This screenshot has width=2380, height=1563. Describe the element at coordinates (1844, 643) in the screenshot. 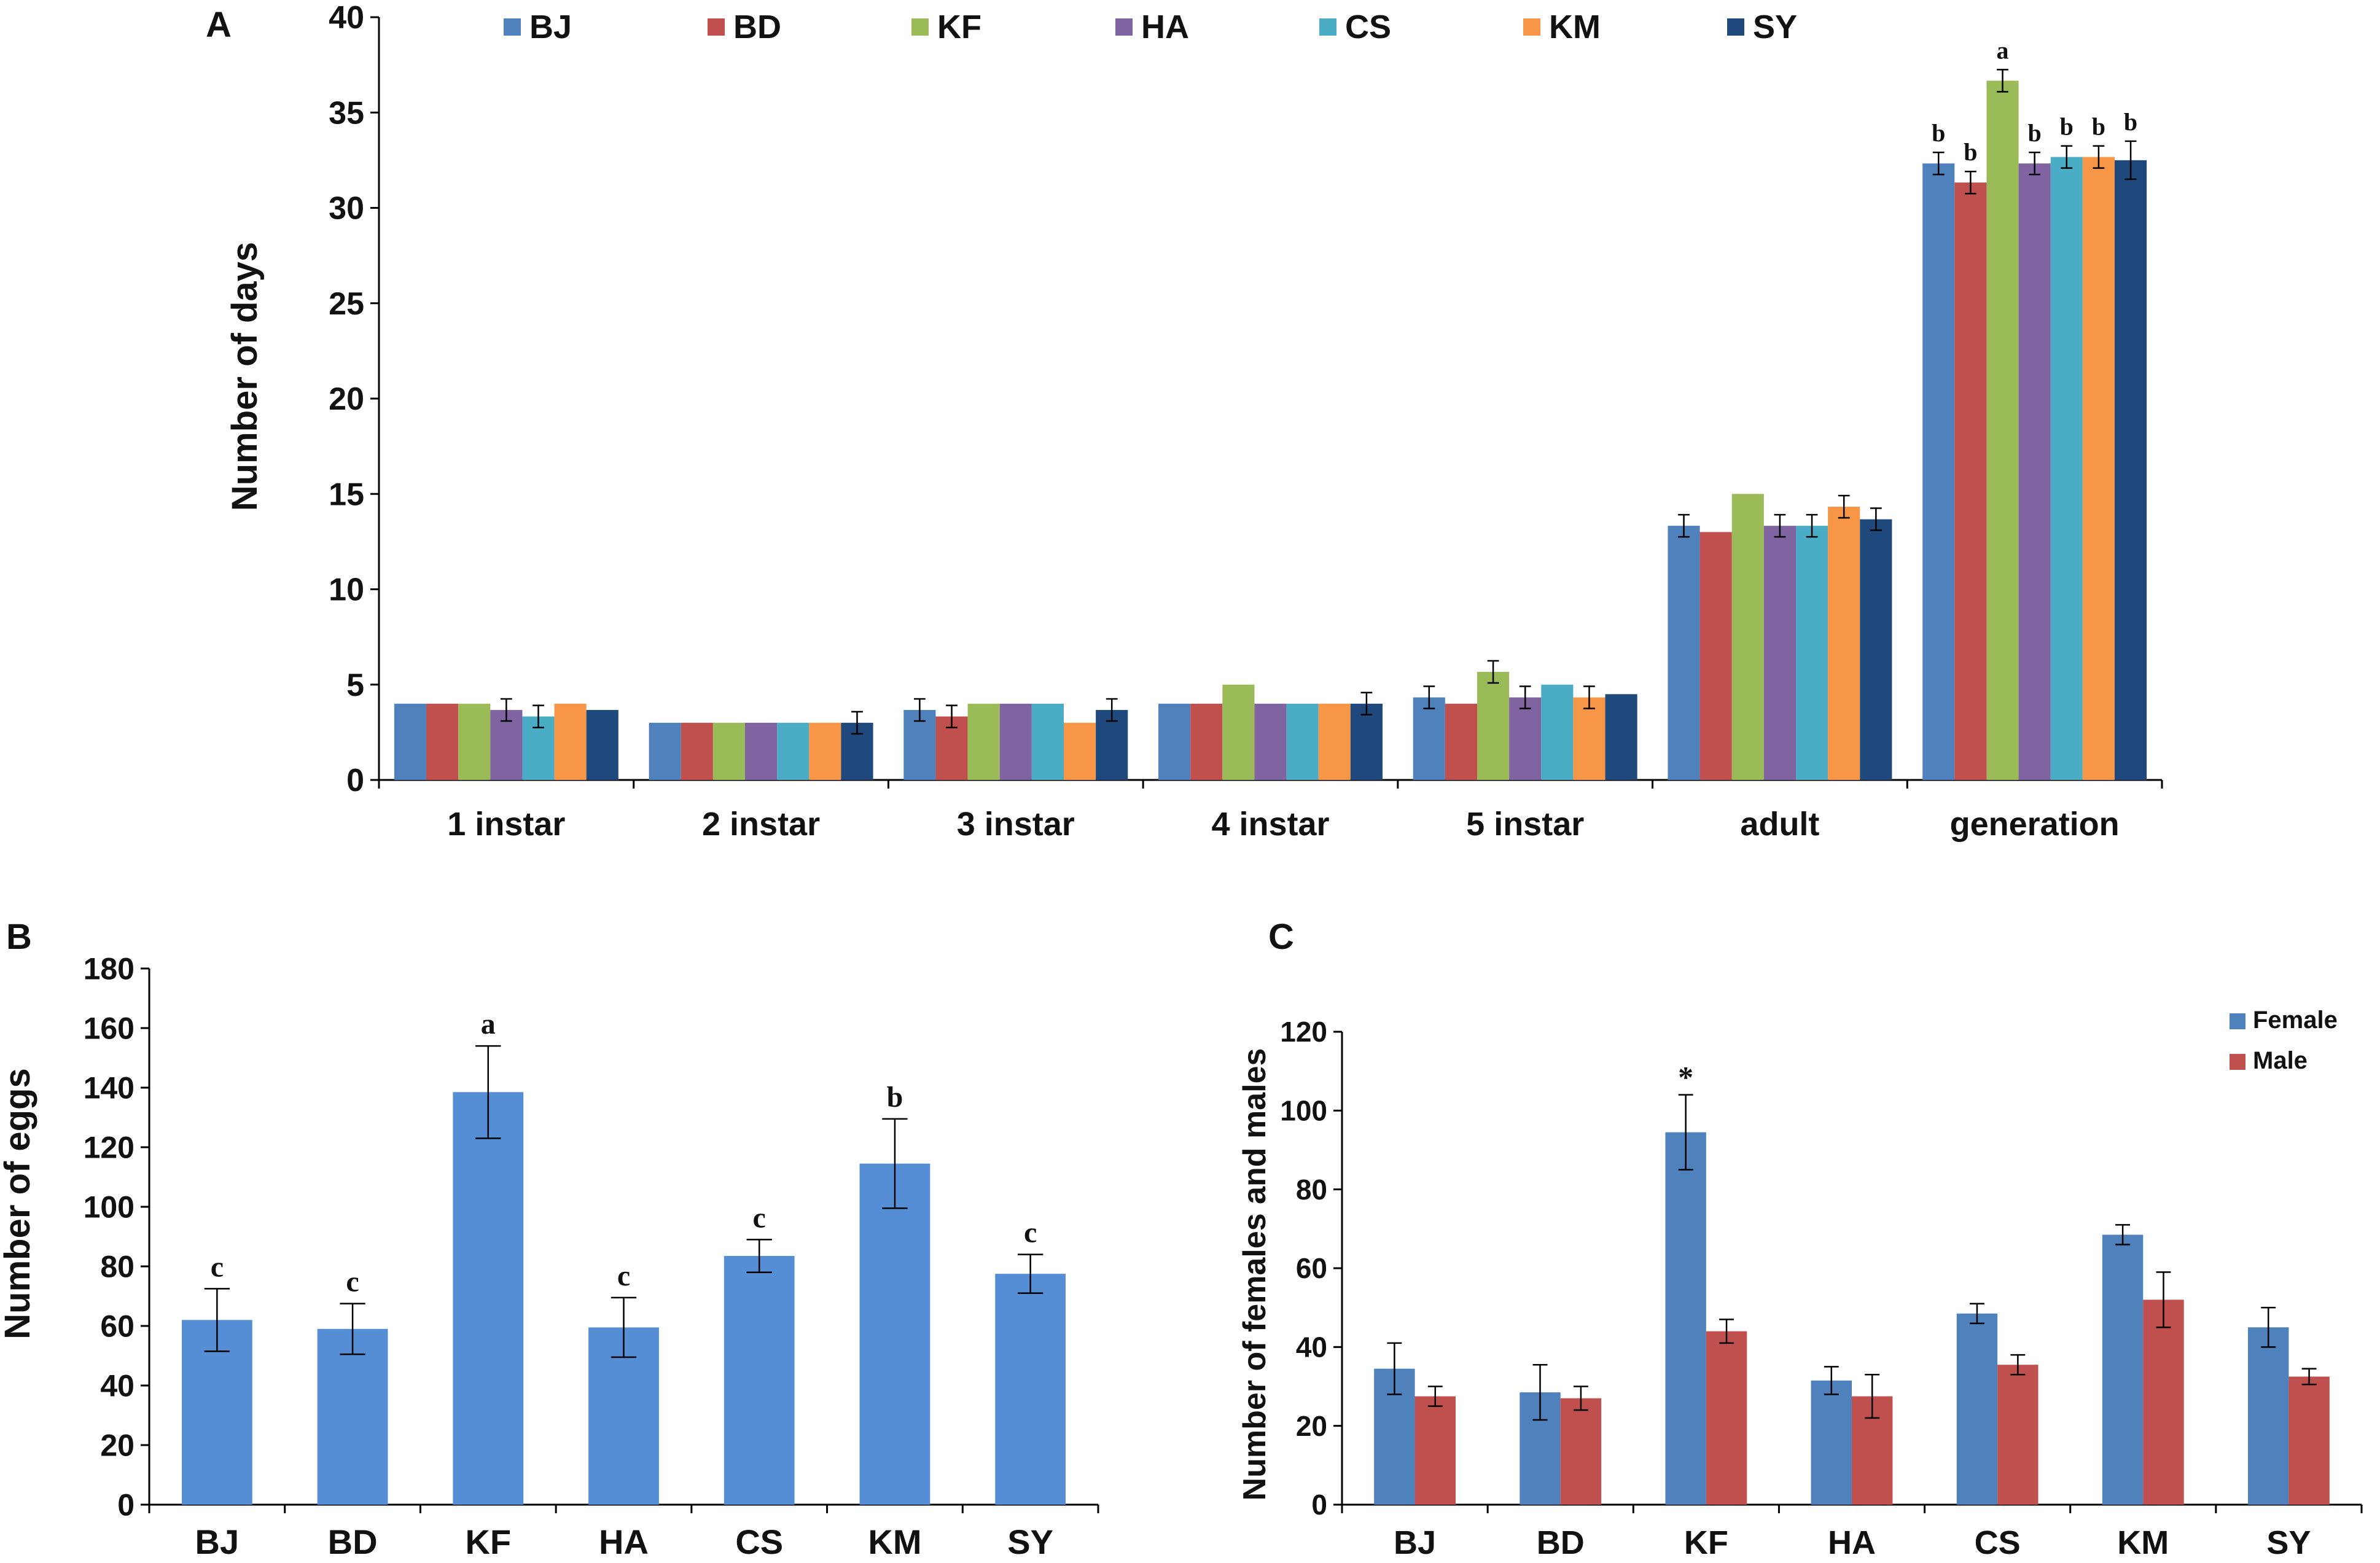

I see `panel-a-bar-km-adult` at that location.